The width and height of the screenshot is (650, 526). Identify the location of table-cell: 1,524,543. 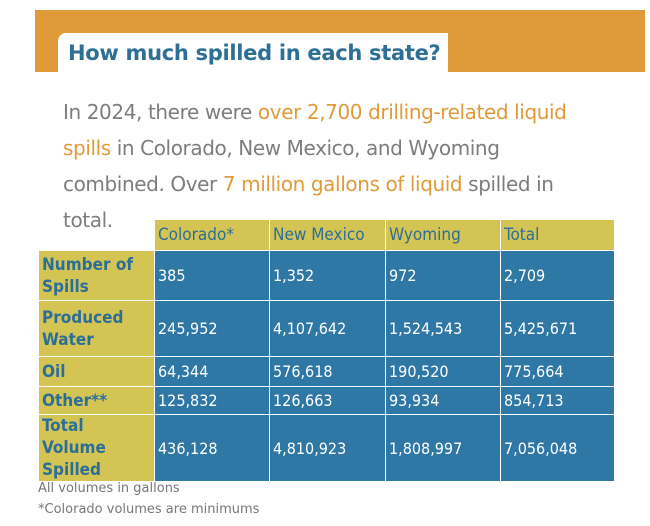
(443, 328).